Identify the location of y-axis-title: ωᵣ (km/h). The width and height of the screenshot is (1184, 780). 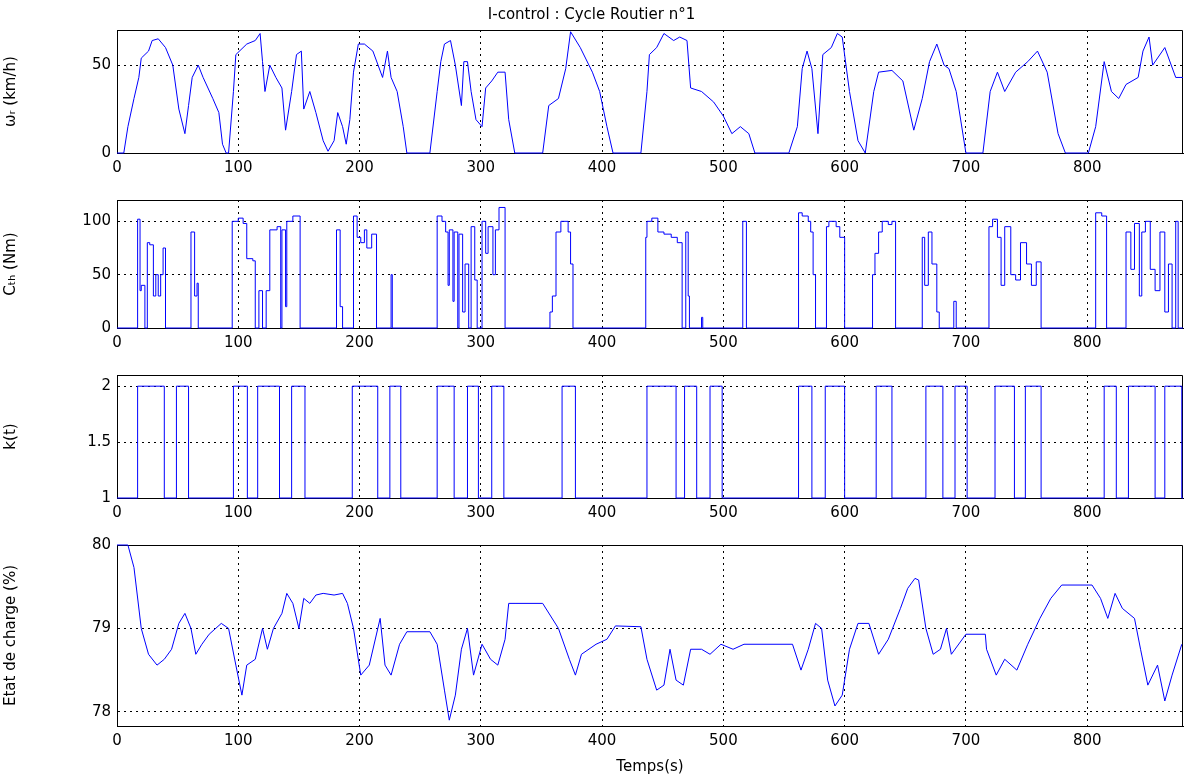
(9, 91).